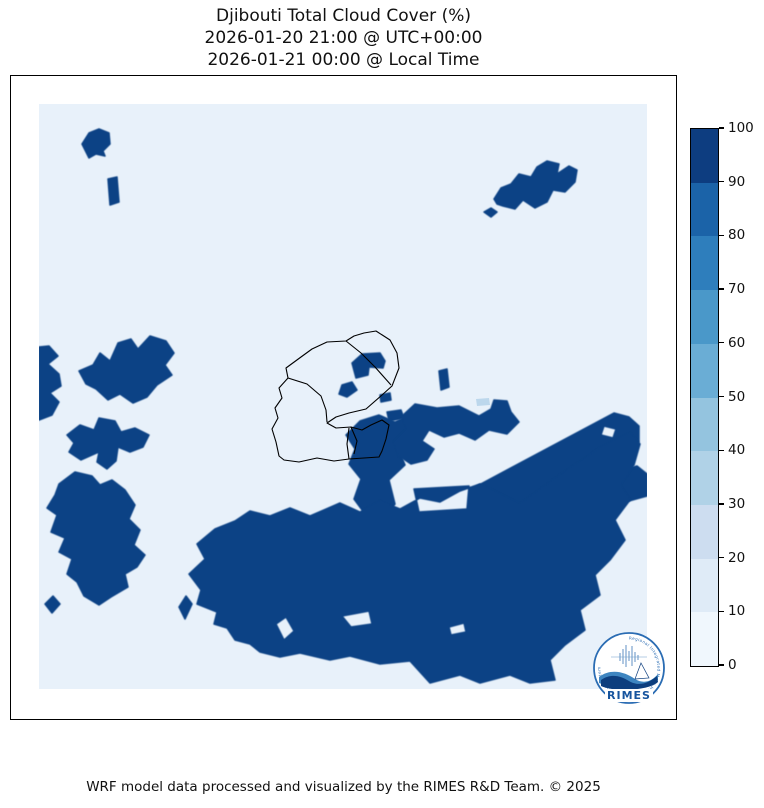  What do you see at coordinates (741, 128) in the screenshot?
I see `colorbar-tick-label: 100` at bounding box center [741, 128].